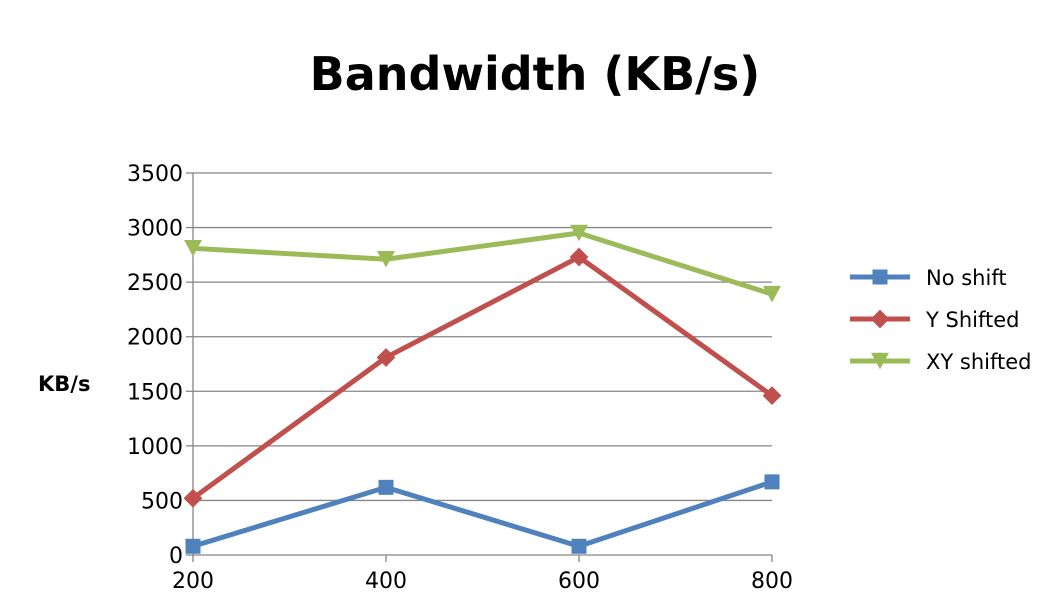  What do you see at coordinates (482, 581) in the screenshot?
I see `x-tick-labels: 200 400 600 800` at bounding box center [482, 581].